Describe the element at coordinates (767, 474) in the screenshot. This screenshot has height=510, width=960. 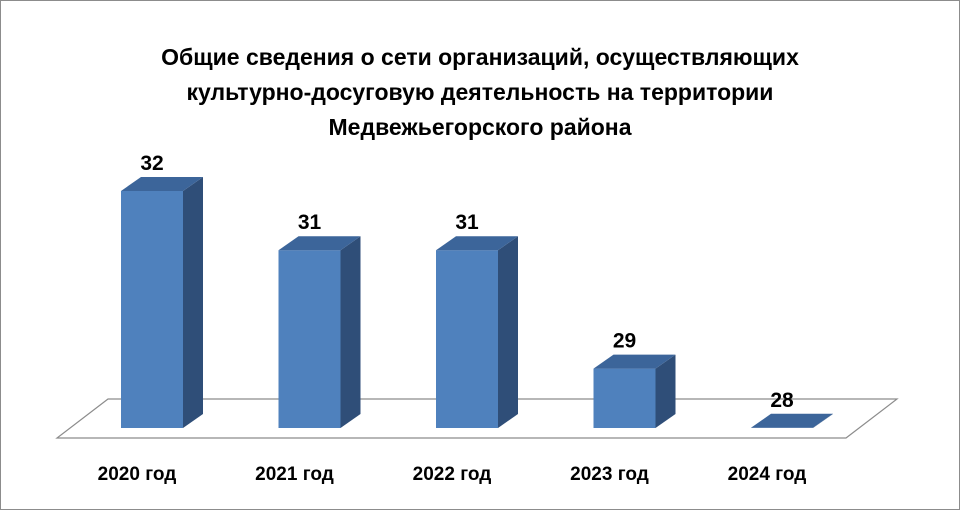
I see `category-label-5: 2024 год` at that location.